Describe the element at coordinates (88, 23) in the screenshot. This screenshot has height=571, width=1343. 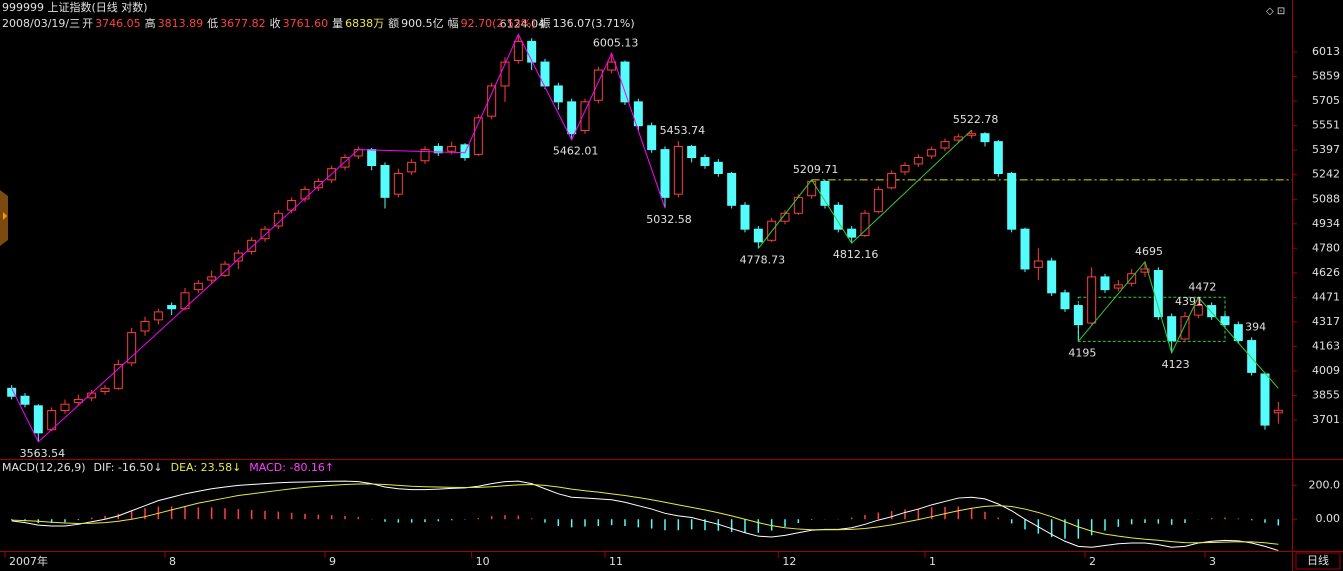
I see `quote-label: 开` at that location.